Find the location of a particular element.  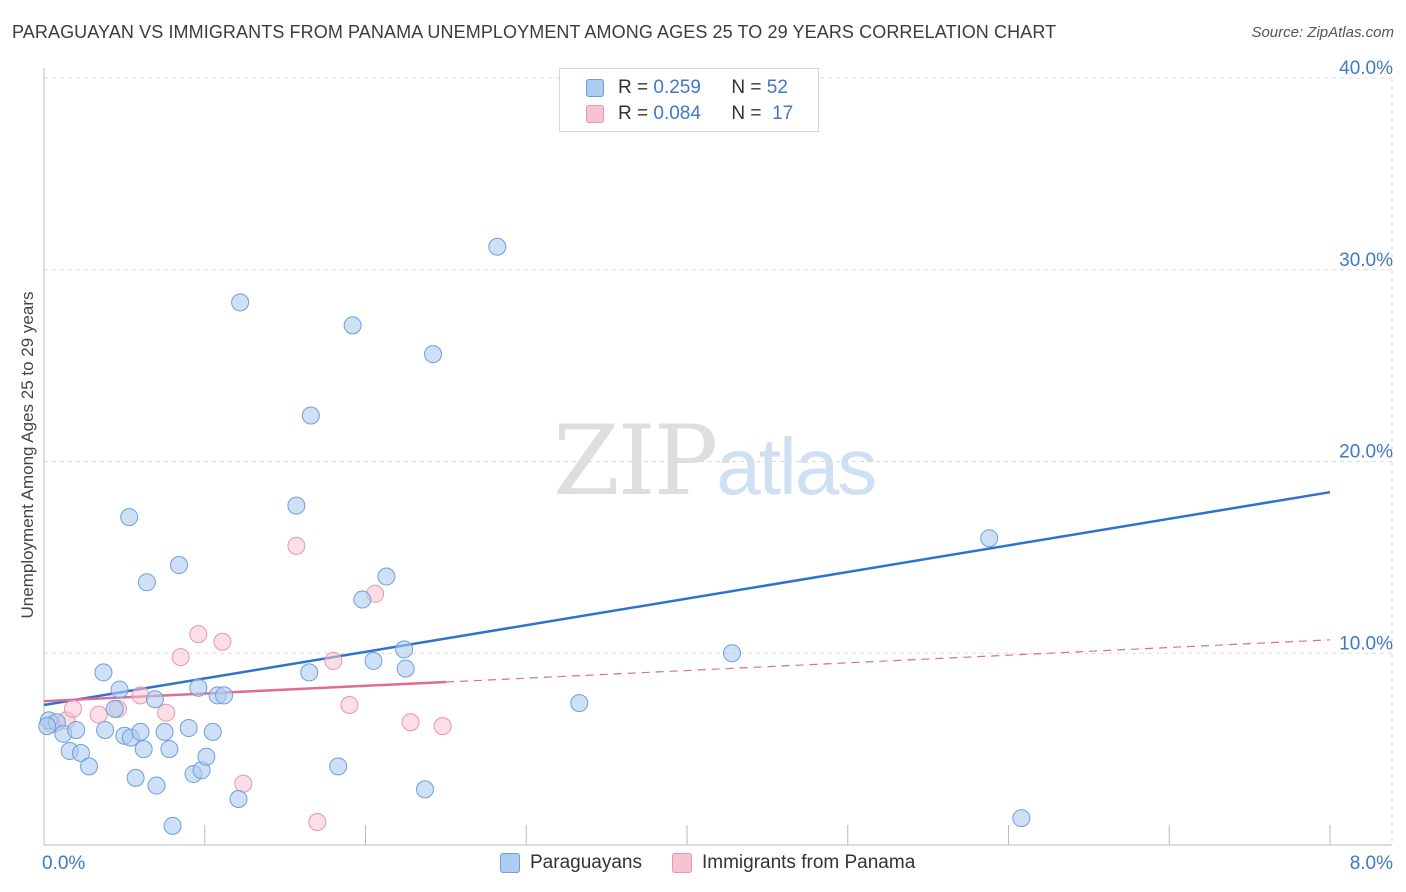

trend-line-panama-extension is located at coordinates (888, 661).